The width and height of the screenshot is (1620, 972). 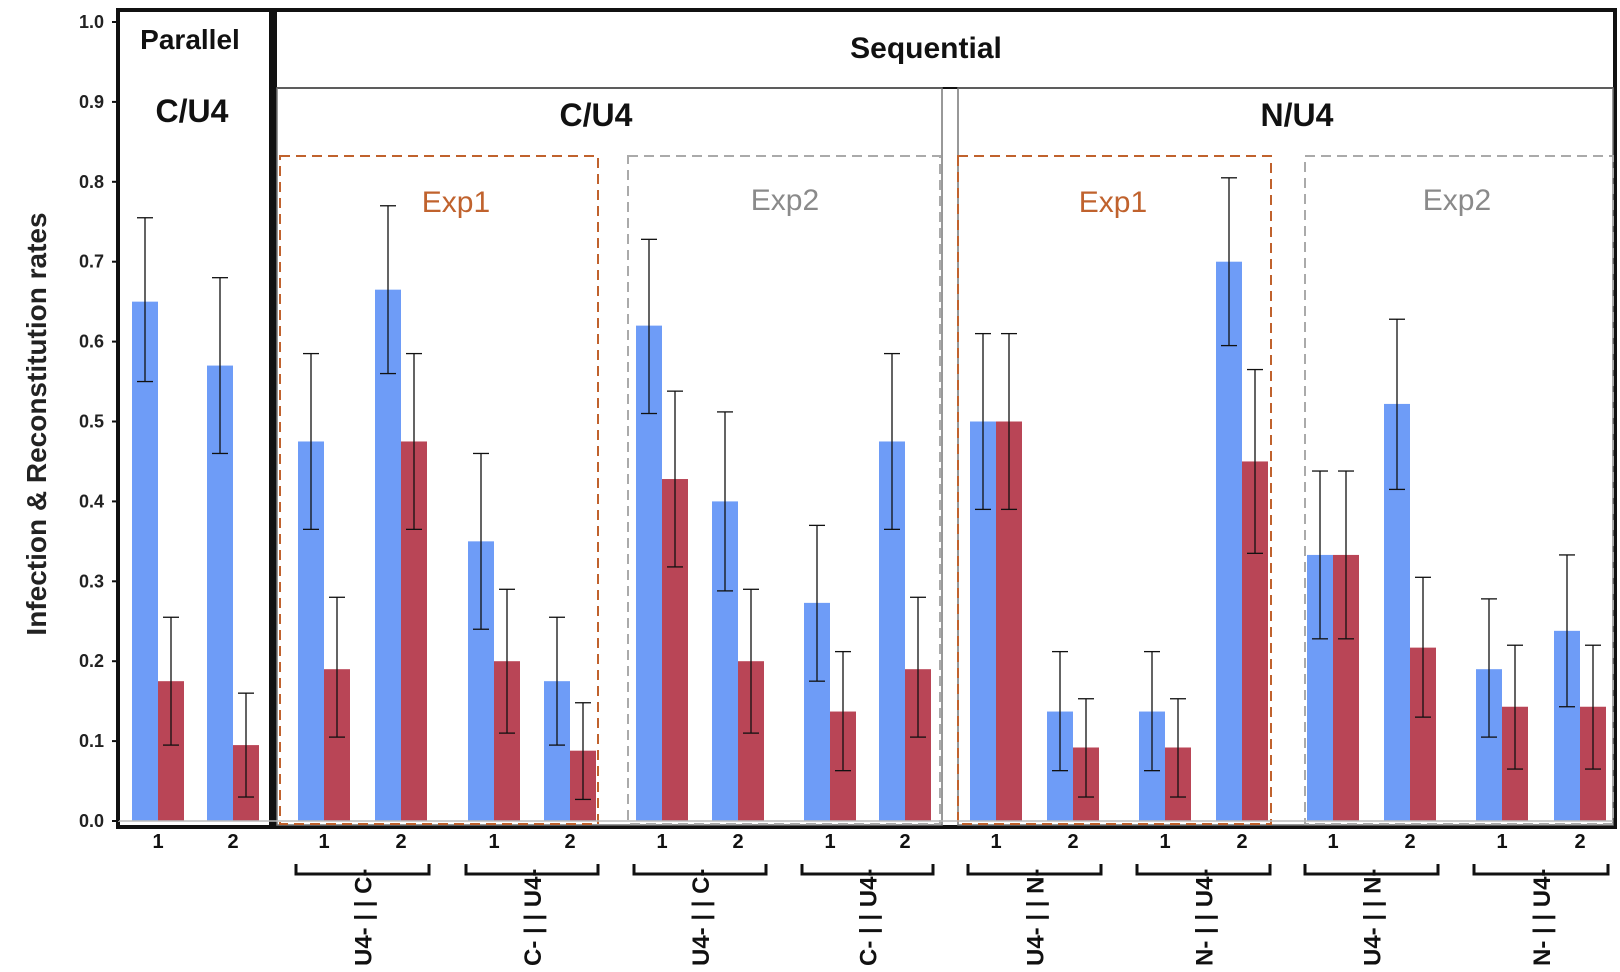 What do you see at coordinates (926, 48) in the screenshot?
I see `sequential-title: Sequential` at bounding box center [926, 48].